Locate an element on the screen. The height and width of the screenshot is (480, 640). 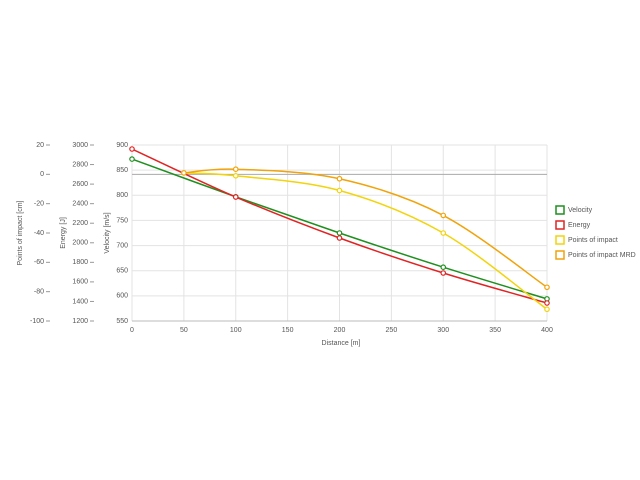
y3-tick-label: -60 is located at coordinates (39, 262).